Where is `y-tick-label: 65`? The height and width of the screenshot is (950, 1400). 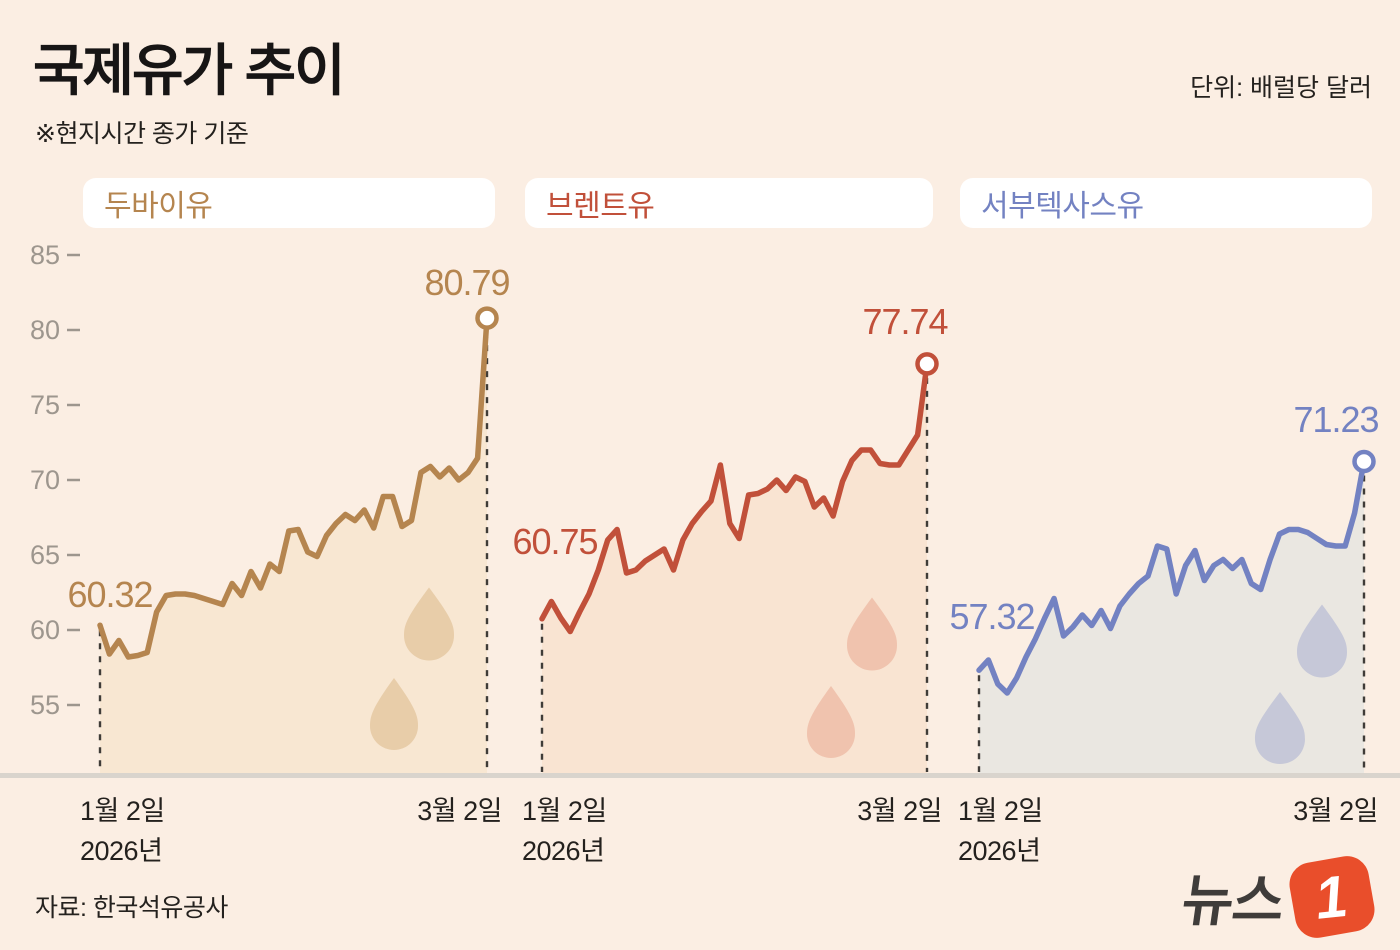 y-tick-label: 65 is located at coordinates (45, 555).